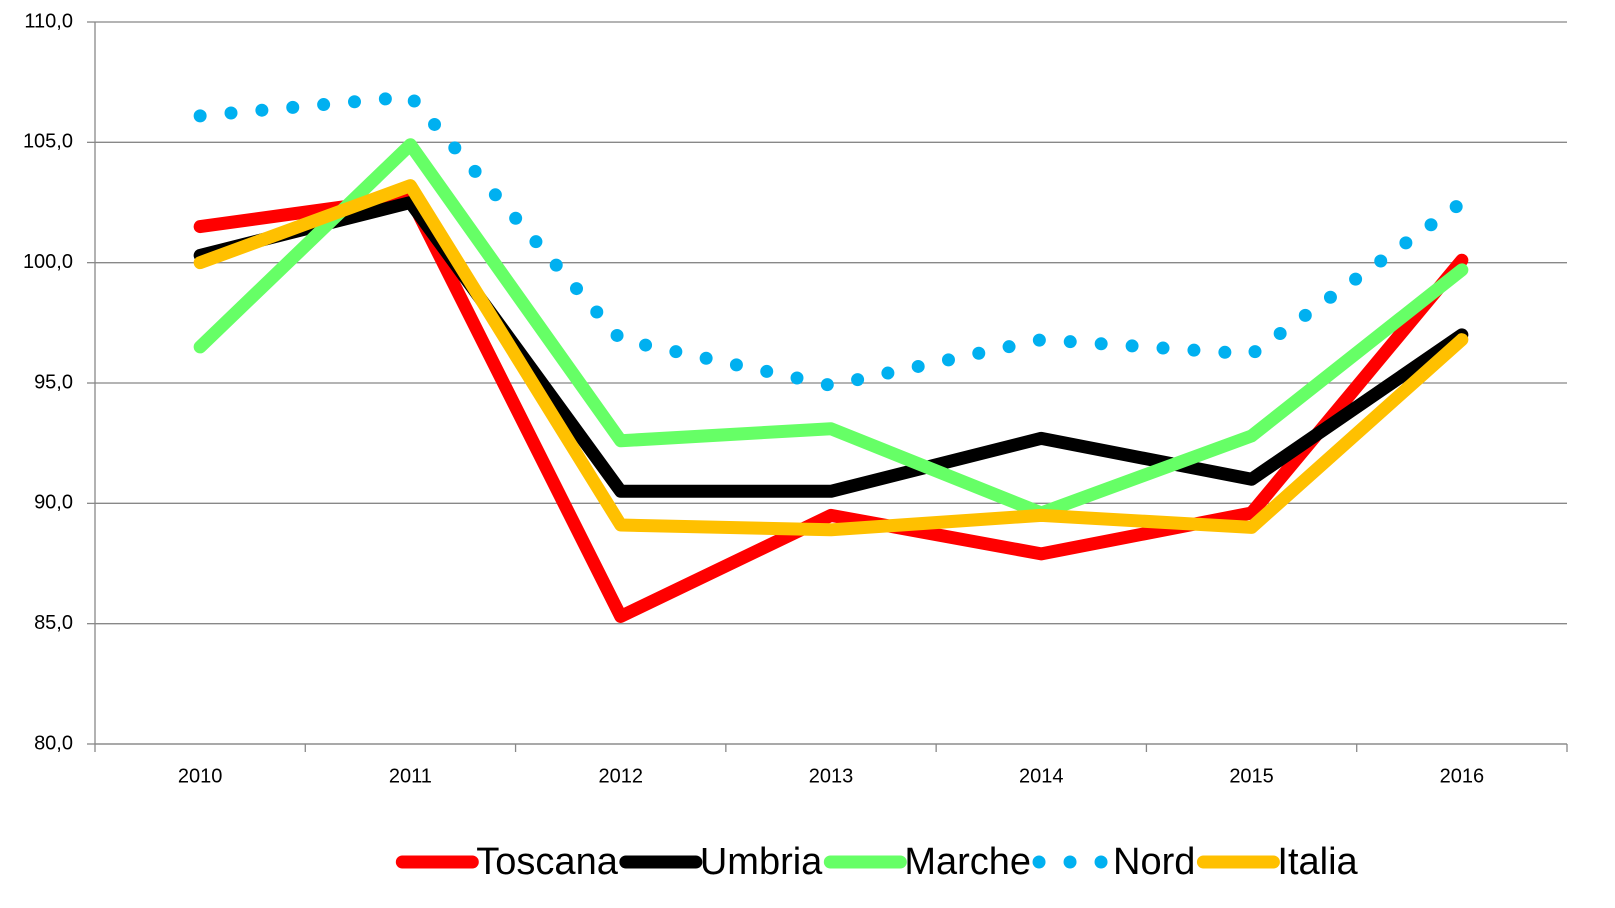 The image size is (1615, 908). What do you see at coordinates (1251, 776) in the screenshot?
I see `x-tick-label: 2015` at bounding box center [1251, 776].